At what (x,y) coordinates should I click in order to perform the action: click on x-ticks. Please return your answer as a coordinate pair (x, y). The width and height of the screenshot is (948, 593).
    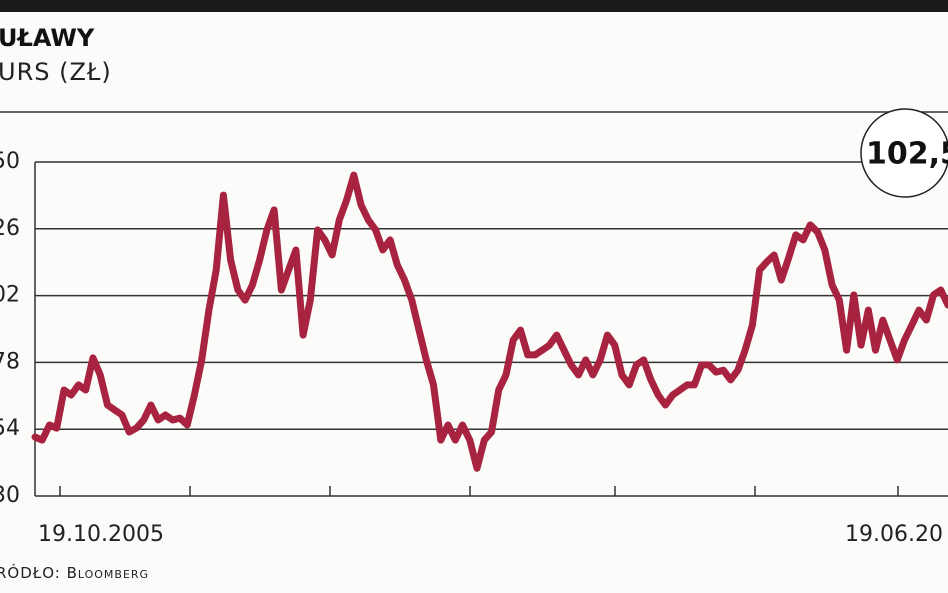
    Looking at the image, I should click on (479, 491).